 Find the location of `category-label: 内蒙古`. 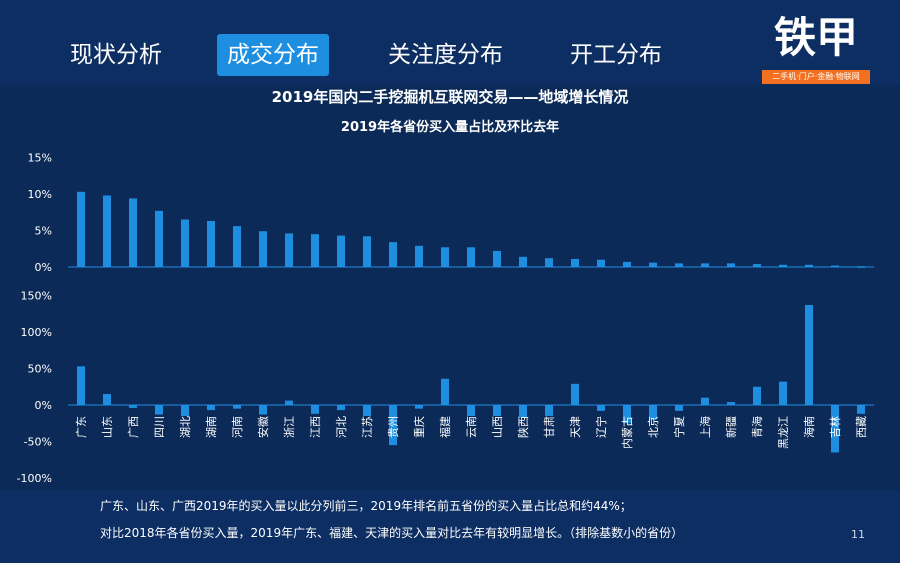

category-label: 内蒙古 is located at coordinates (627, 432).